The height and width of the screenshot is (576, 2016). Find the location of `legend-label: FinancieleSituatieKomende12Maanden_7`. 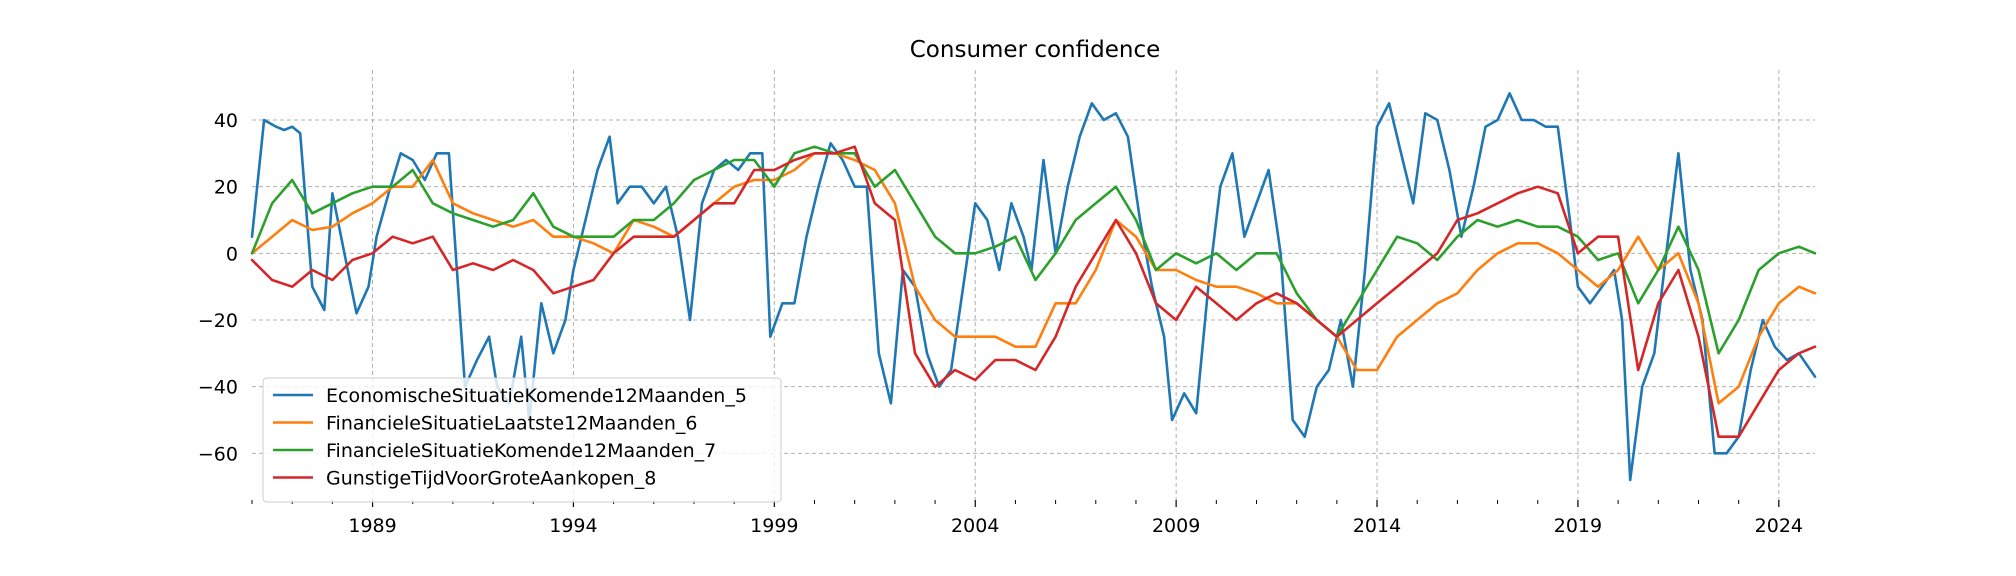

legend-label: FinancieleSituatieKomende12Maanden_7 is located at coordinates (521, 451).